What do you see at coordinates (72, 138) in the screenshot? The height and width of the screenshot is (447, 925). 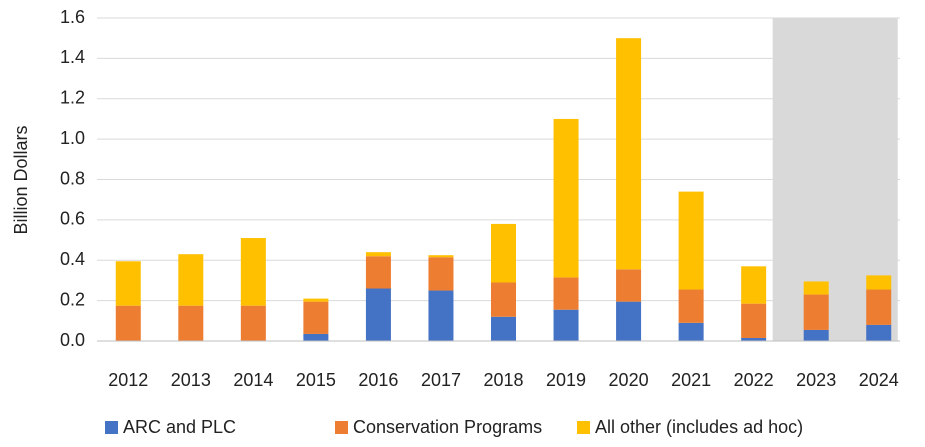 I see `y-tick-label: 1.0` at bounding box center [72, 138].